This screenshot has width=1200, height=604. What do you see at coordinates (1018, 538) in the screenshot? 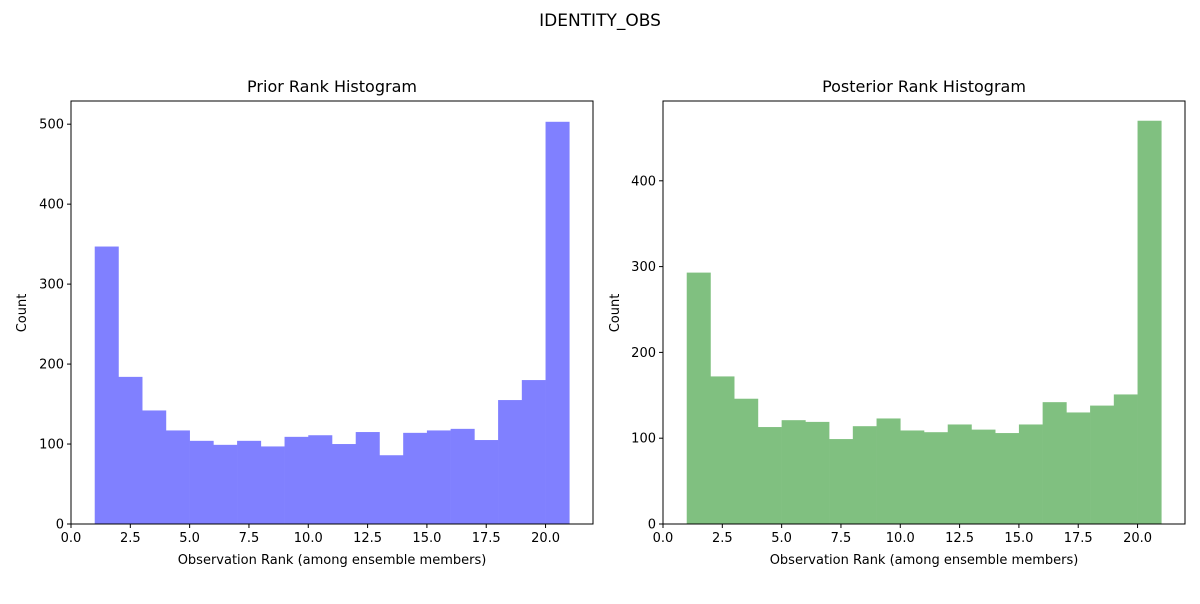
I see `posterior-x-tick-label: 15.0` at bounding box center [1018, 538].